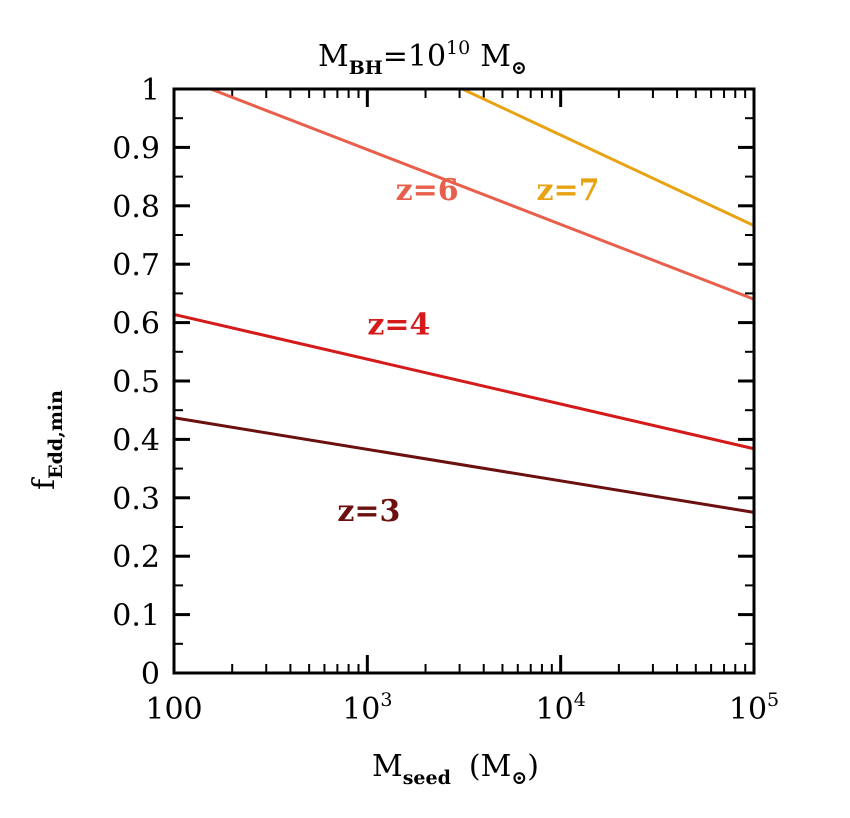  I want to click on y-tick-label: 0.9, so click(136, 148).